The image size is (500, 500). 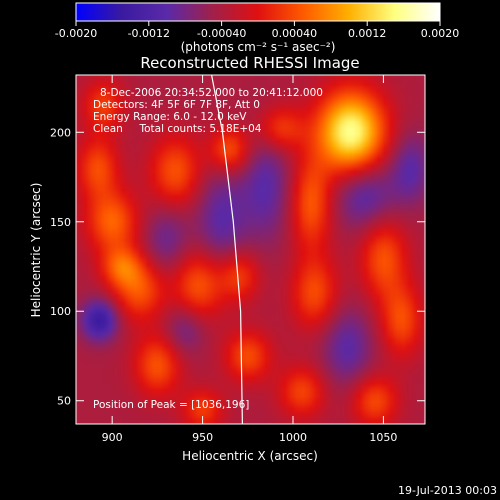 What do you see at coordinates (112, 437) in the screenshot?
I see `x-tick-label: 900` at bounding box center [112, 437].